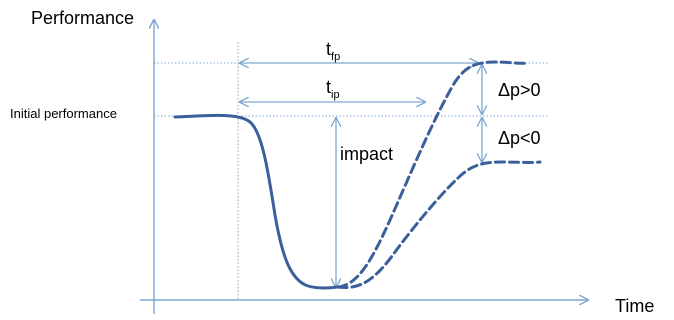 This screenshot has height=320, width=674. I want to click on impact-label: impact, so click(366, 154).